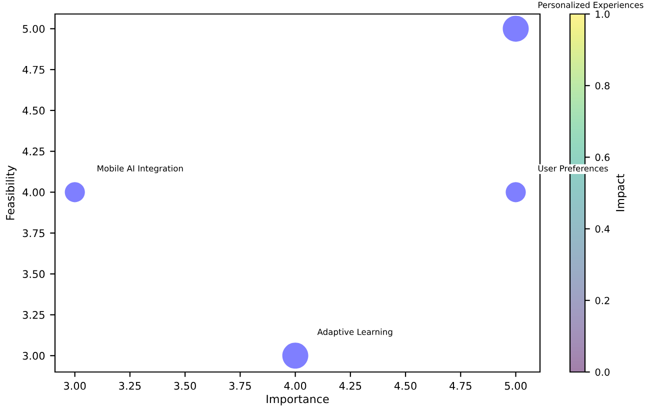 This screenshot has width=651, height=408. Describe the element at coordinates (573, 168) in the screenshot. I see `annotation: User Preferences` at that location.